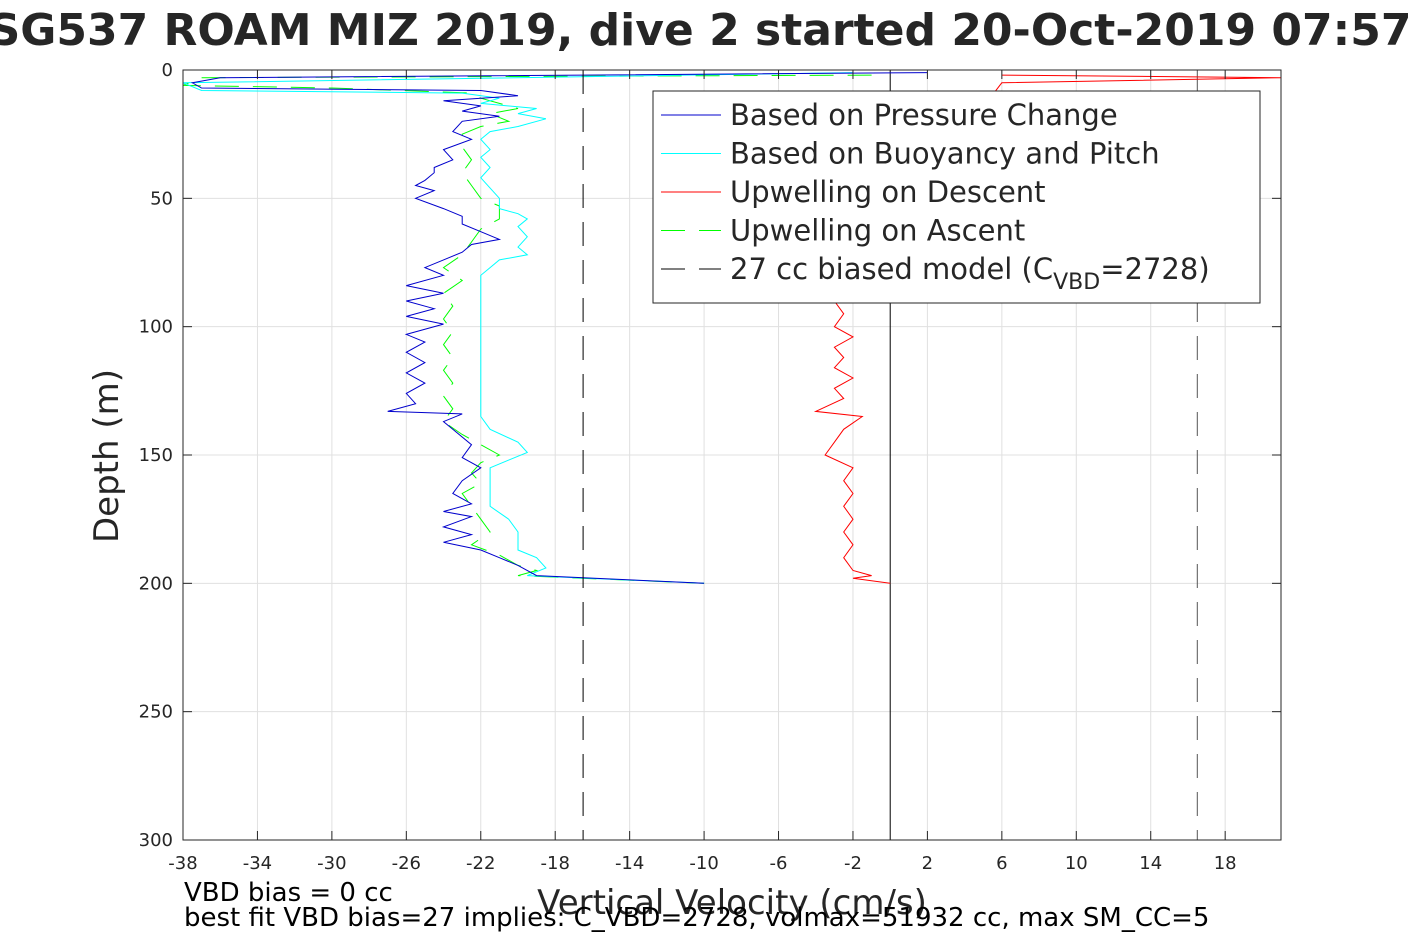 The width and height of the screenshot is (1417, 945). What do you see at coordinates (107, 456) in the screenshot?
I see `y-axis-label: Depth (m)` at bounding box center [107, 456].